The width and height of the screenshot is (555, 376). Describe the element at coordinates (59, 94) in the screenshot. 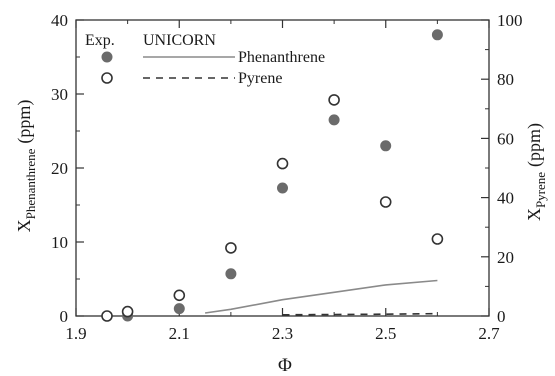

I see `y-left-tick-label: 30` at that location.